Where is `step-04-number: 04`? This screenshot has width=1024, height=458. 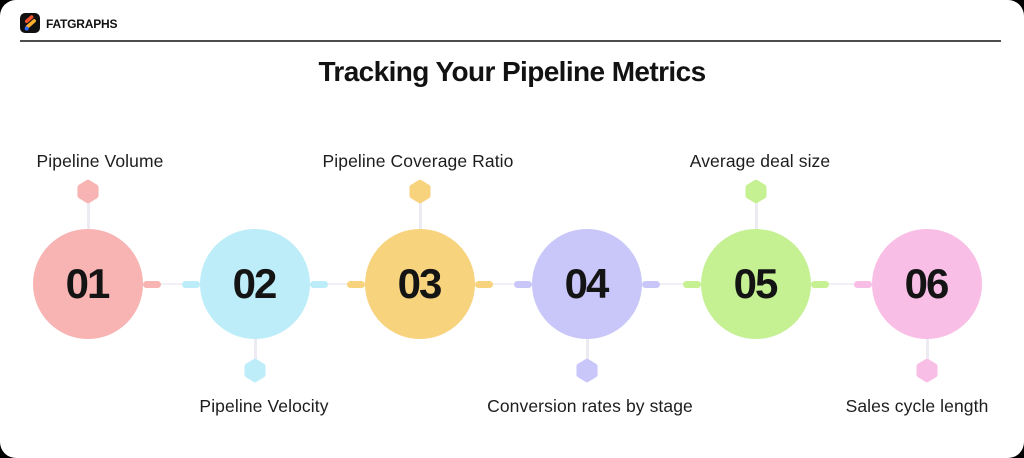
step-04-number: 04 is located at coordinates (587, 283).